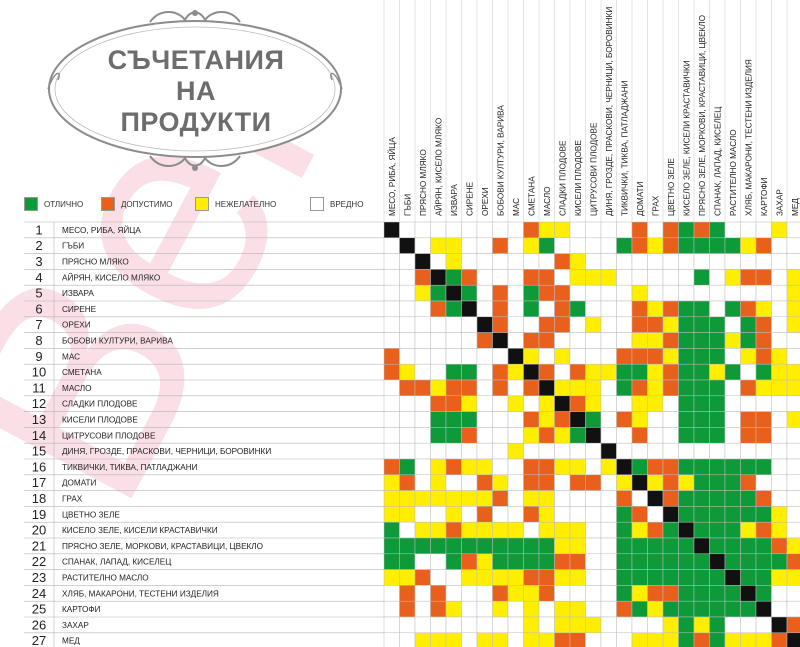  Describe the element at coordinates (38, 324) in the screenshot. I see `row-number: 7` at that location.